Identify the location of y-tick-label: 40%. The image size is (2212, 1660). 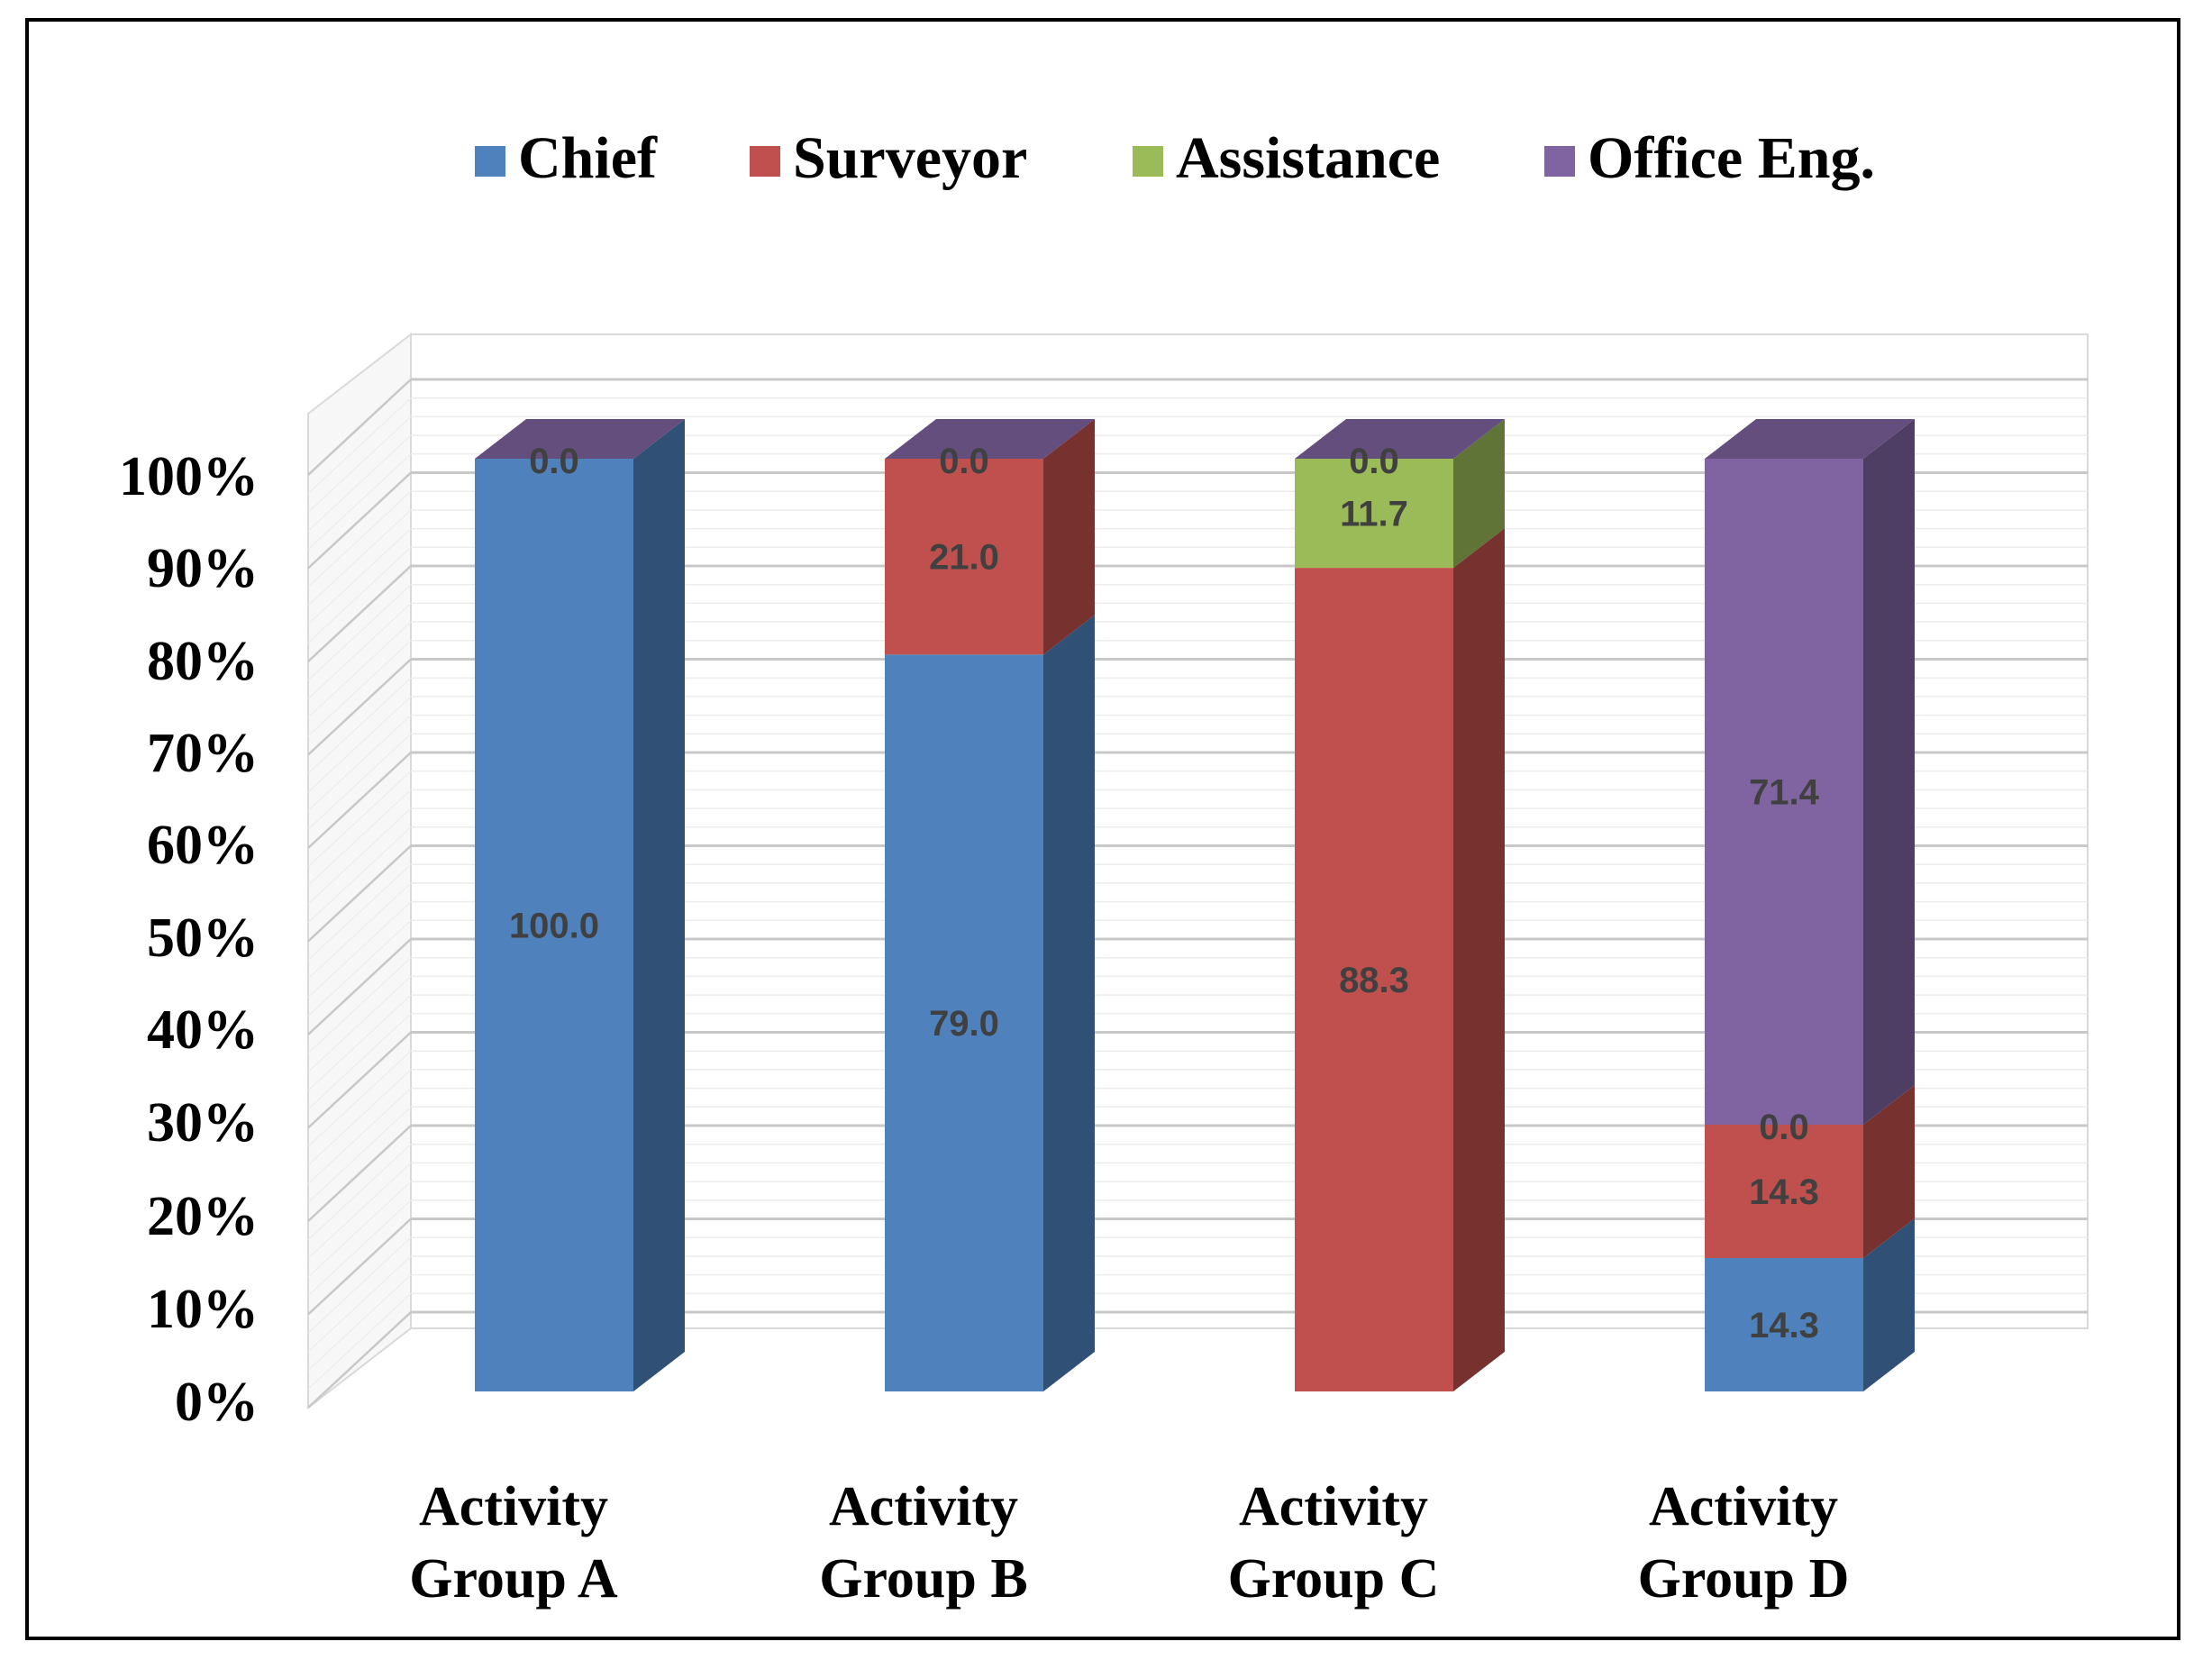
(203, 1030).